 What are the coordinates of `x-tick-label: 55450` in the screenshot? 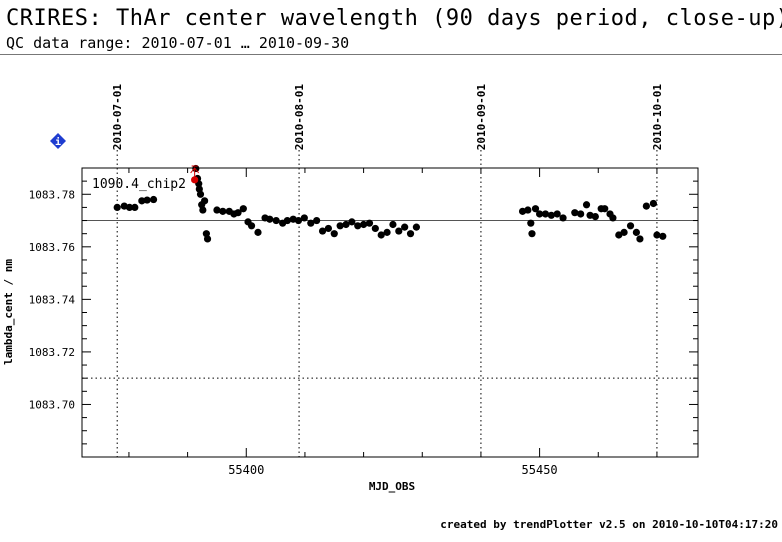 It's located at (540, 470).